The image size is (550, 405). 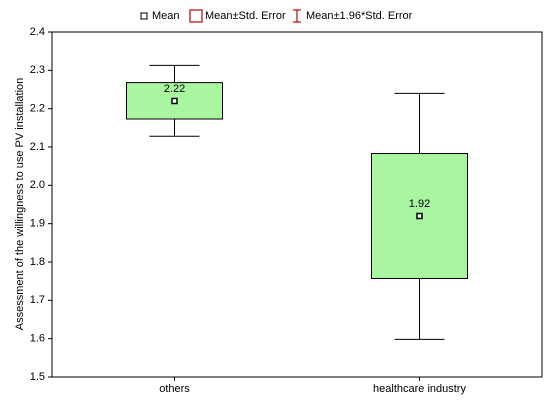 What do you see at coordinates (37, 300) in the screenshot?
I see `y-tick-label: 1.7` at bounding box center [37, 300].